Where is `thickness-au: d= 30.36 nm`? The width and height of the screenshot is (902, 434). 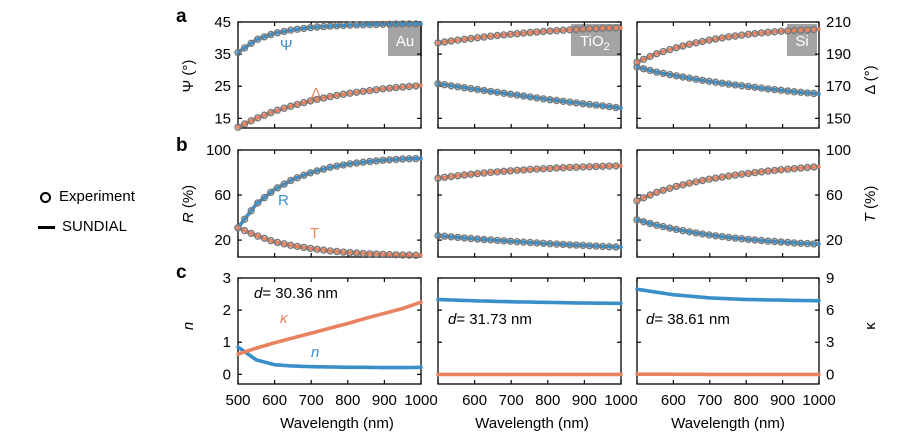
thickness-au: d= 30.36 nm is located at coordinates (296, 293).